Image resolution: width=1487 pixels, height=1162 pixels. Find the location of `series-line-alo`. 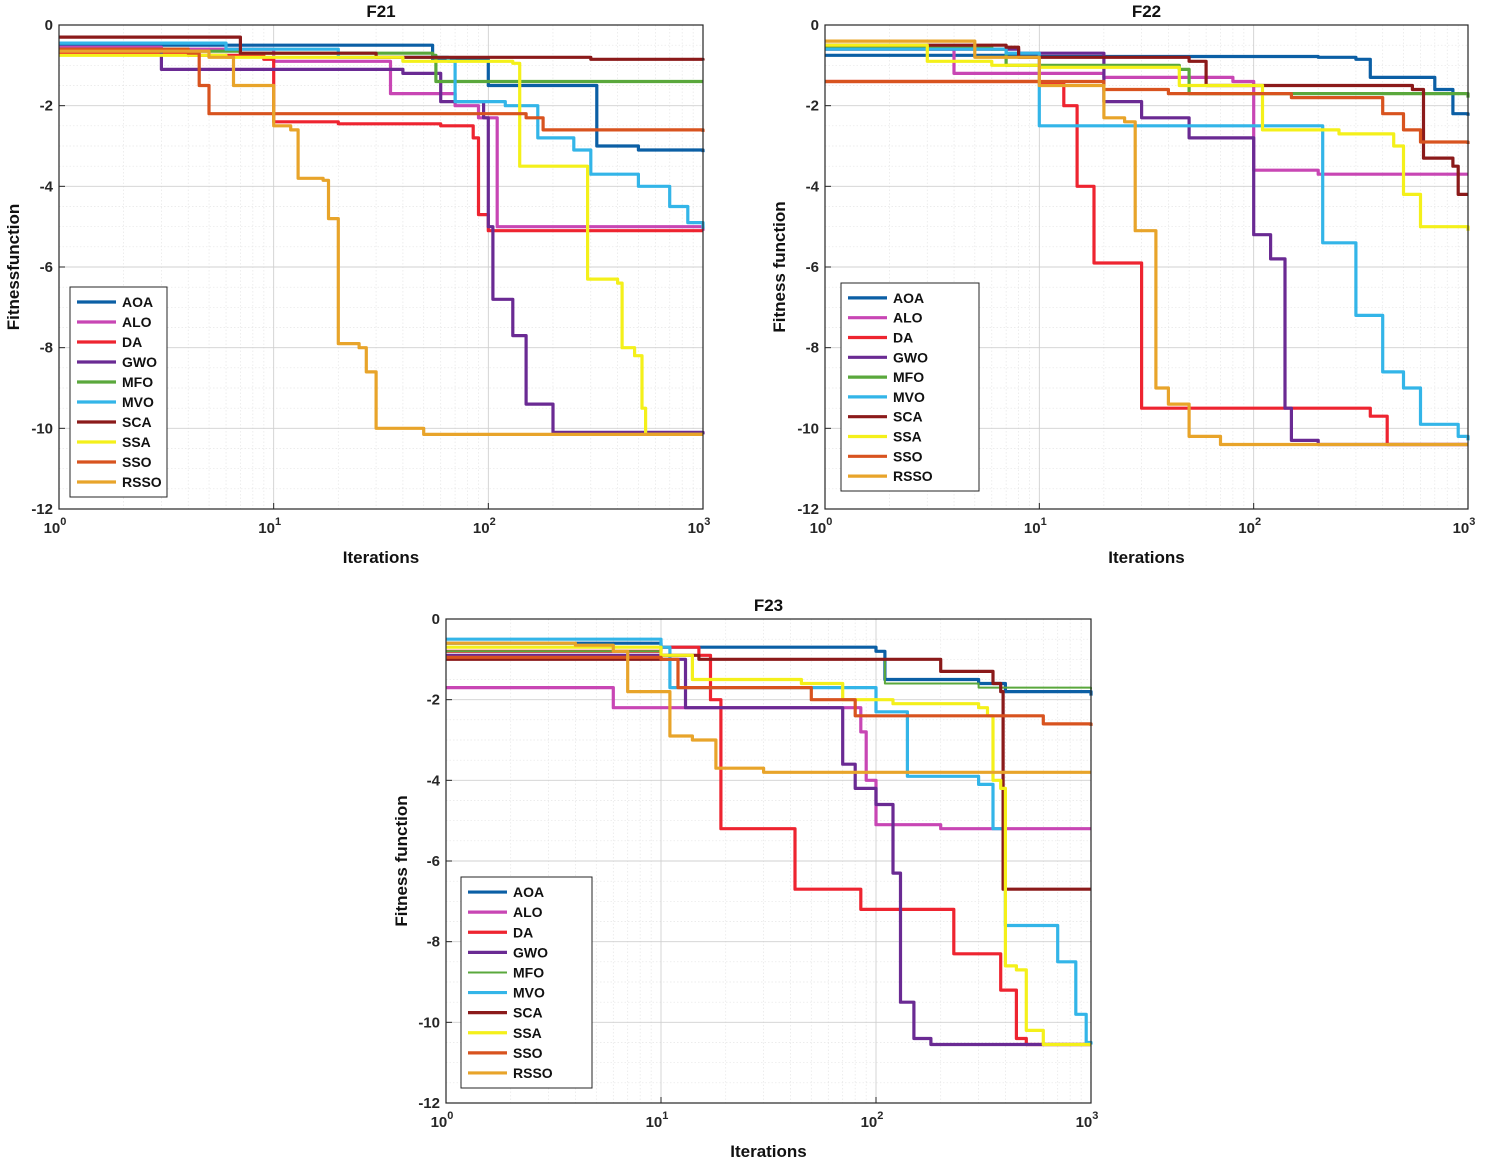

series-line-alo is located at coordinates (768, 758).